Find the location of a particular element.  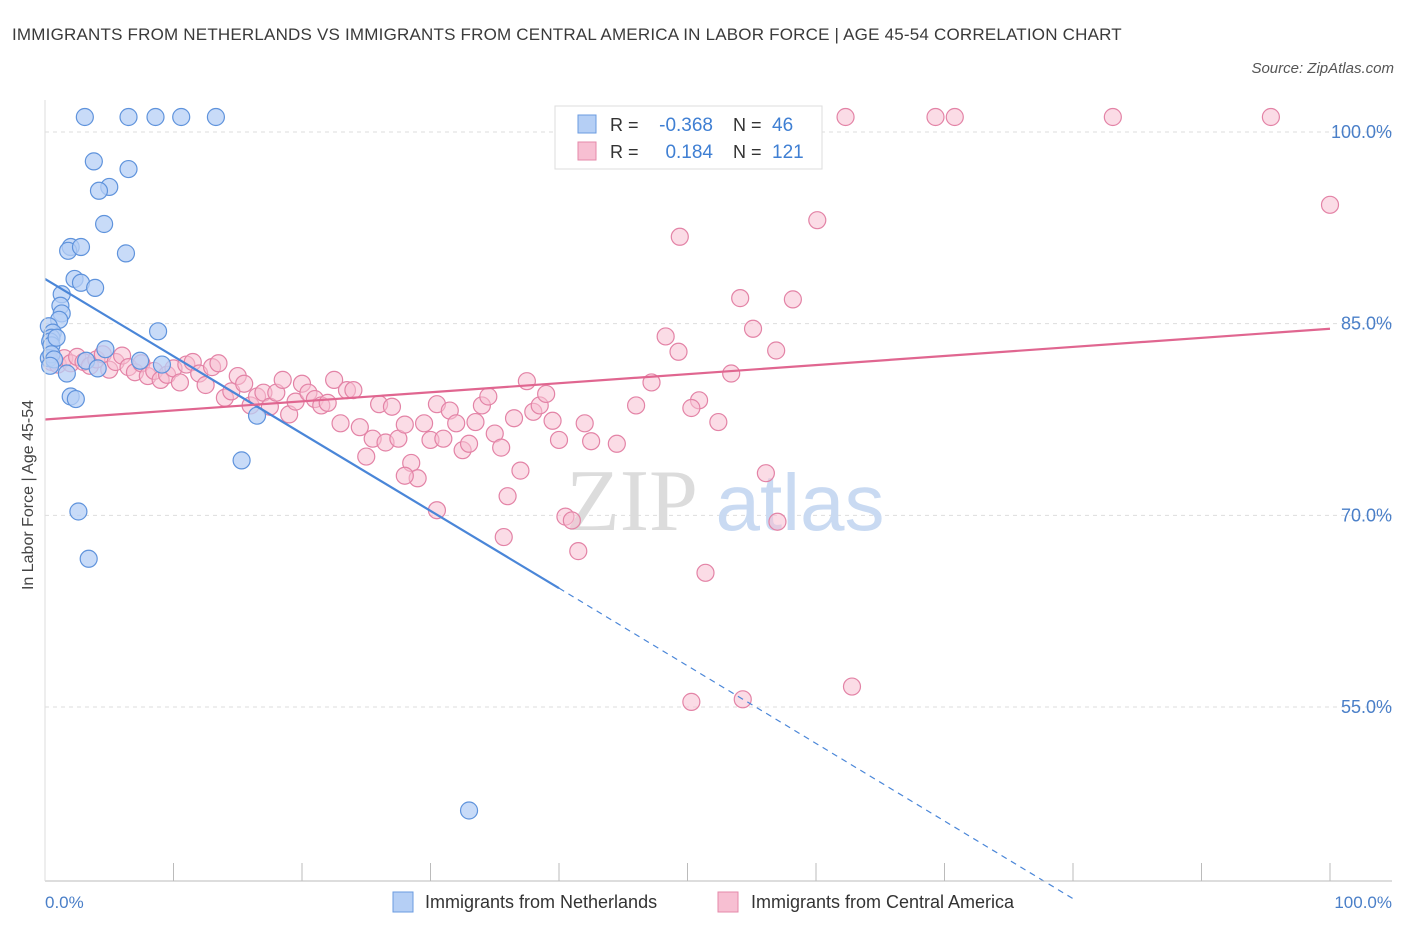

legend-bottom-blue-swatch is located at coordinates (403, 902).